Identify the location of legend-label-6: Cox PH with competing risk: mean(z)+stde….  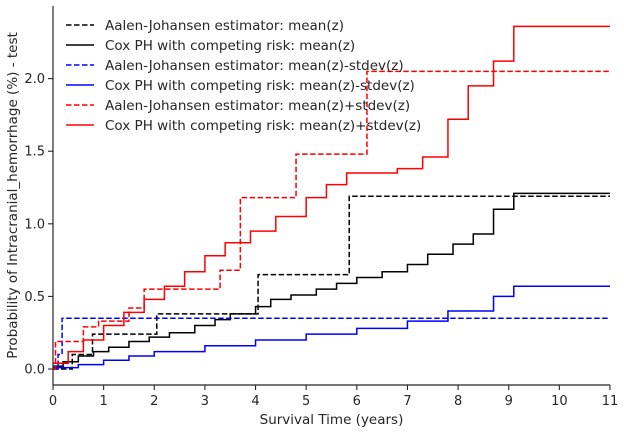
(263, 126).